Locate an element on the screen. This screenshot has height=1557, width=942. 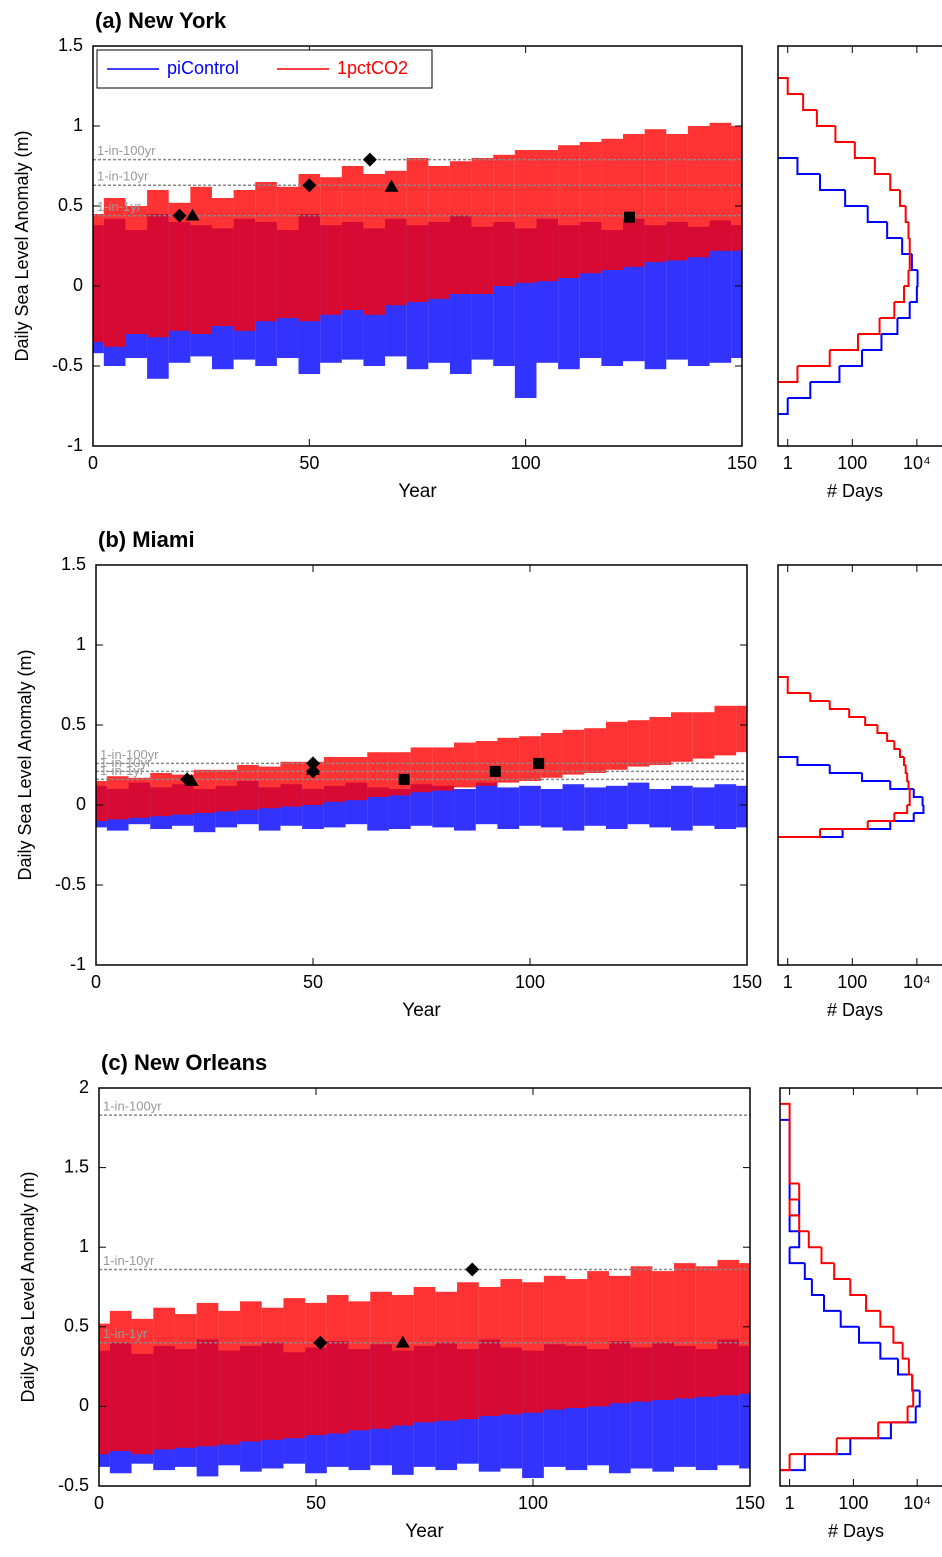
hist-frame is located at coordinates (860, 1287).